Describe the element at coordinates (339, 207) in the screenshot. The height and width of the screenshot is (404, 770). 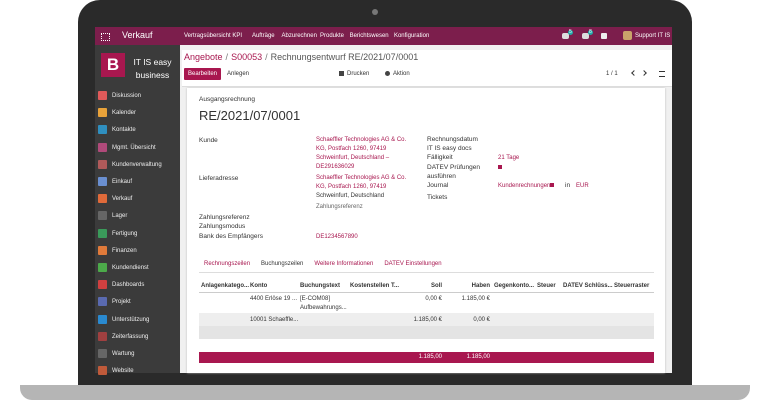
I see `delivery-hint: Zahlungsreferenz` at that location.